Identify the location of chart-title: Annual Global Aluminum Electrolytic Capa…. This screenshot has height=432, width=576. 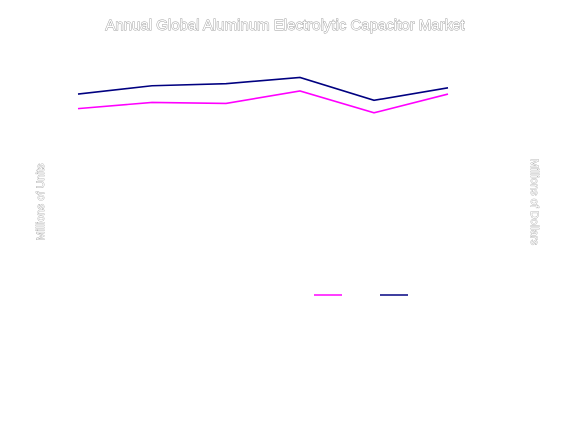
(285, 25).